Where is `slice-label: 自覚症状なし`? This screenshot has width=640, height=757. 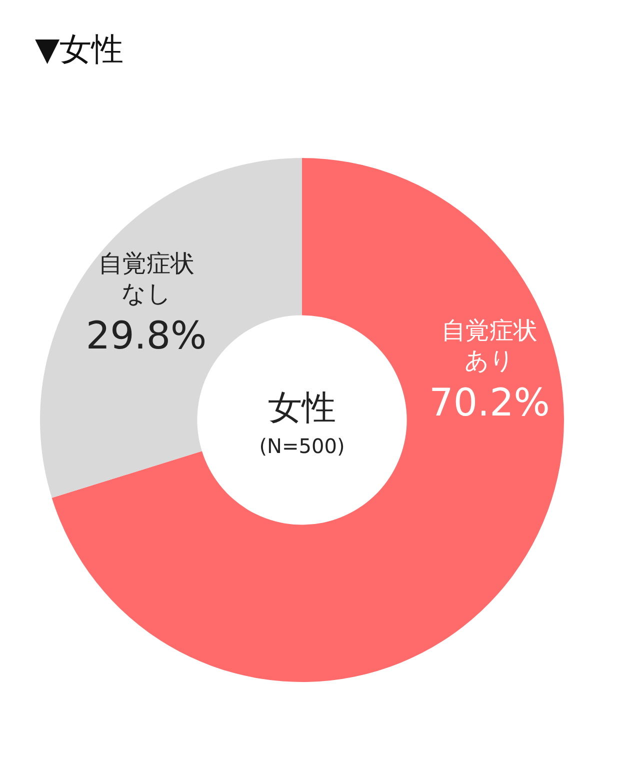 slice-label: 自覚症状なし is located at coordinates (146, 278).